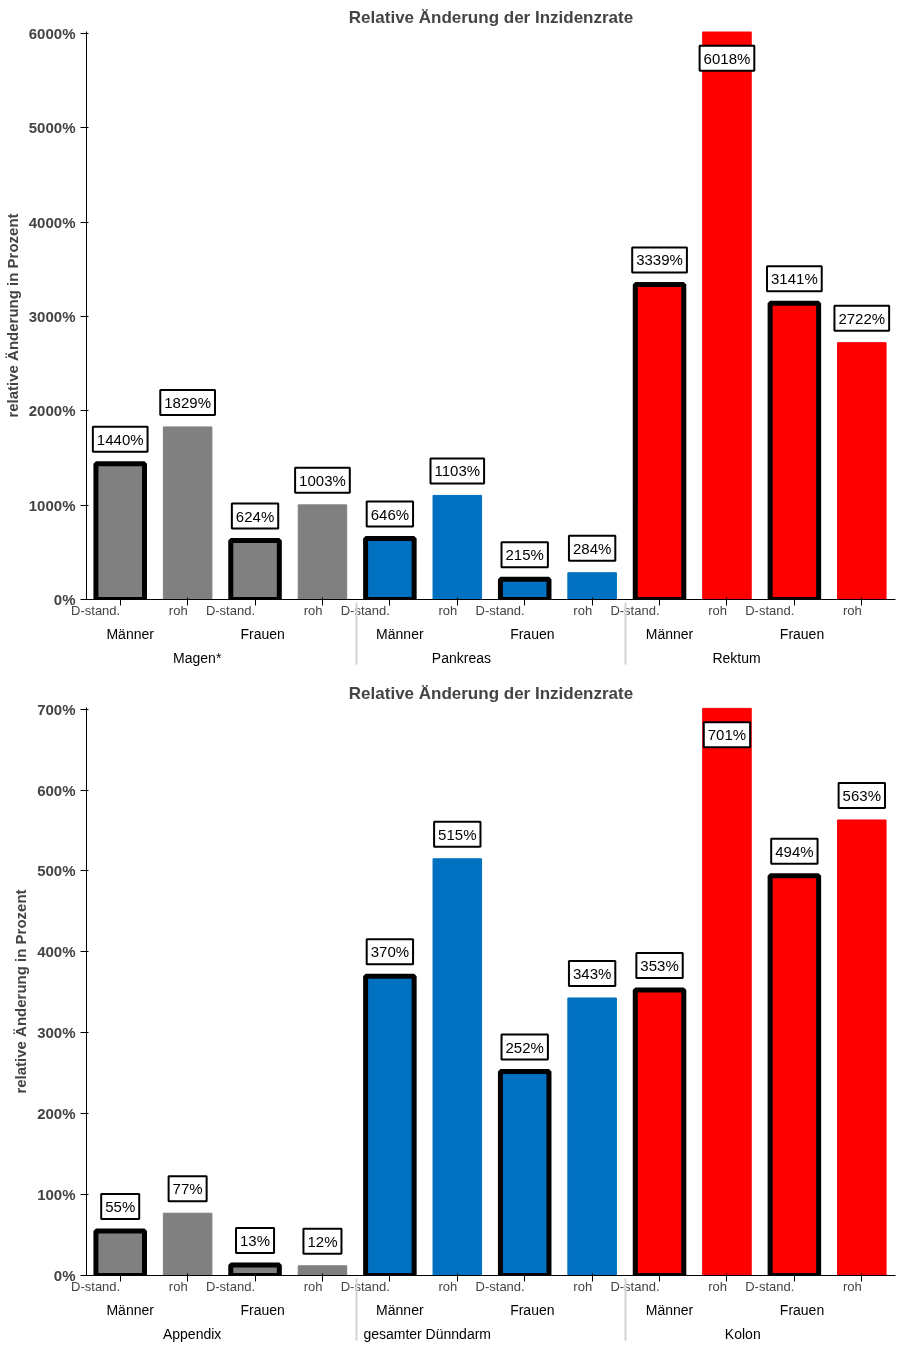 The width and height of the screenshot is (906, 1361). I want to click on y-tick-label: 300%, so click(56, 1033).